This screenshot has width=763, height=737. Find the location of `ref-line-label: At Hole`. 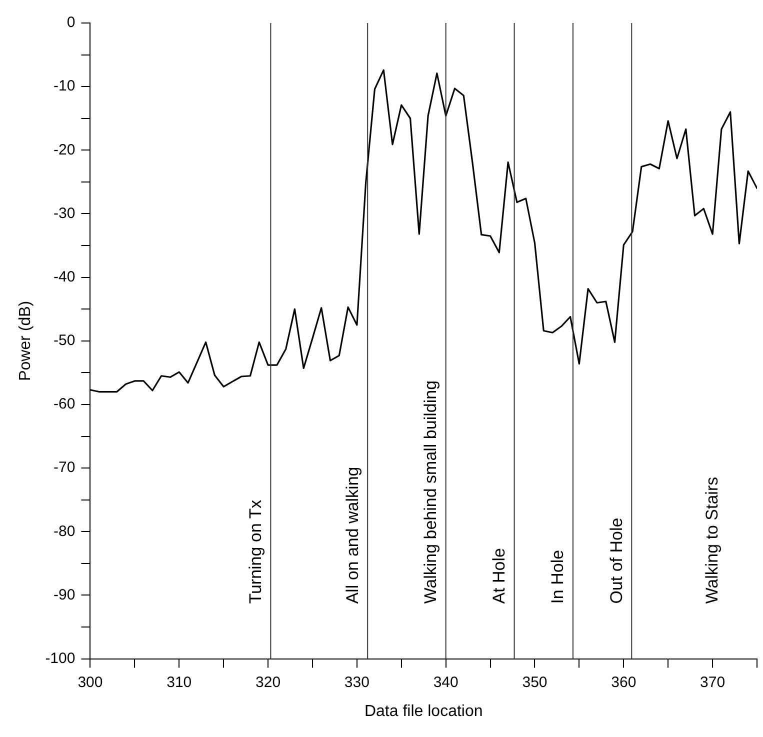

ref-line-label: At Hole is located at coordinates (498, 576).